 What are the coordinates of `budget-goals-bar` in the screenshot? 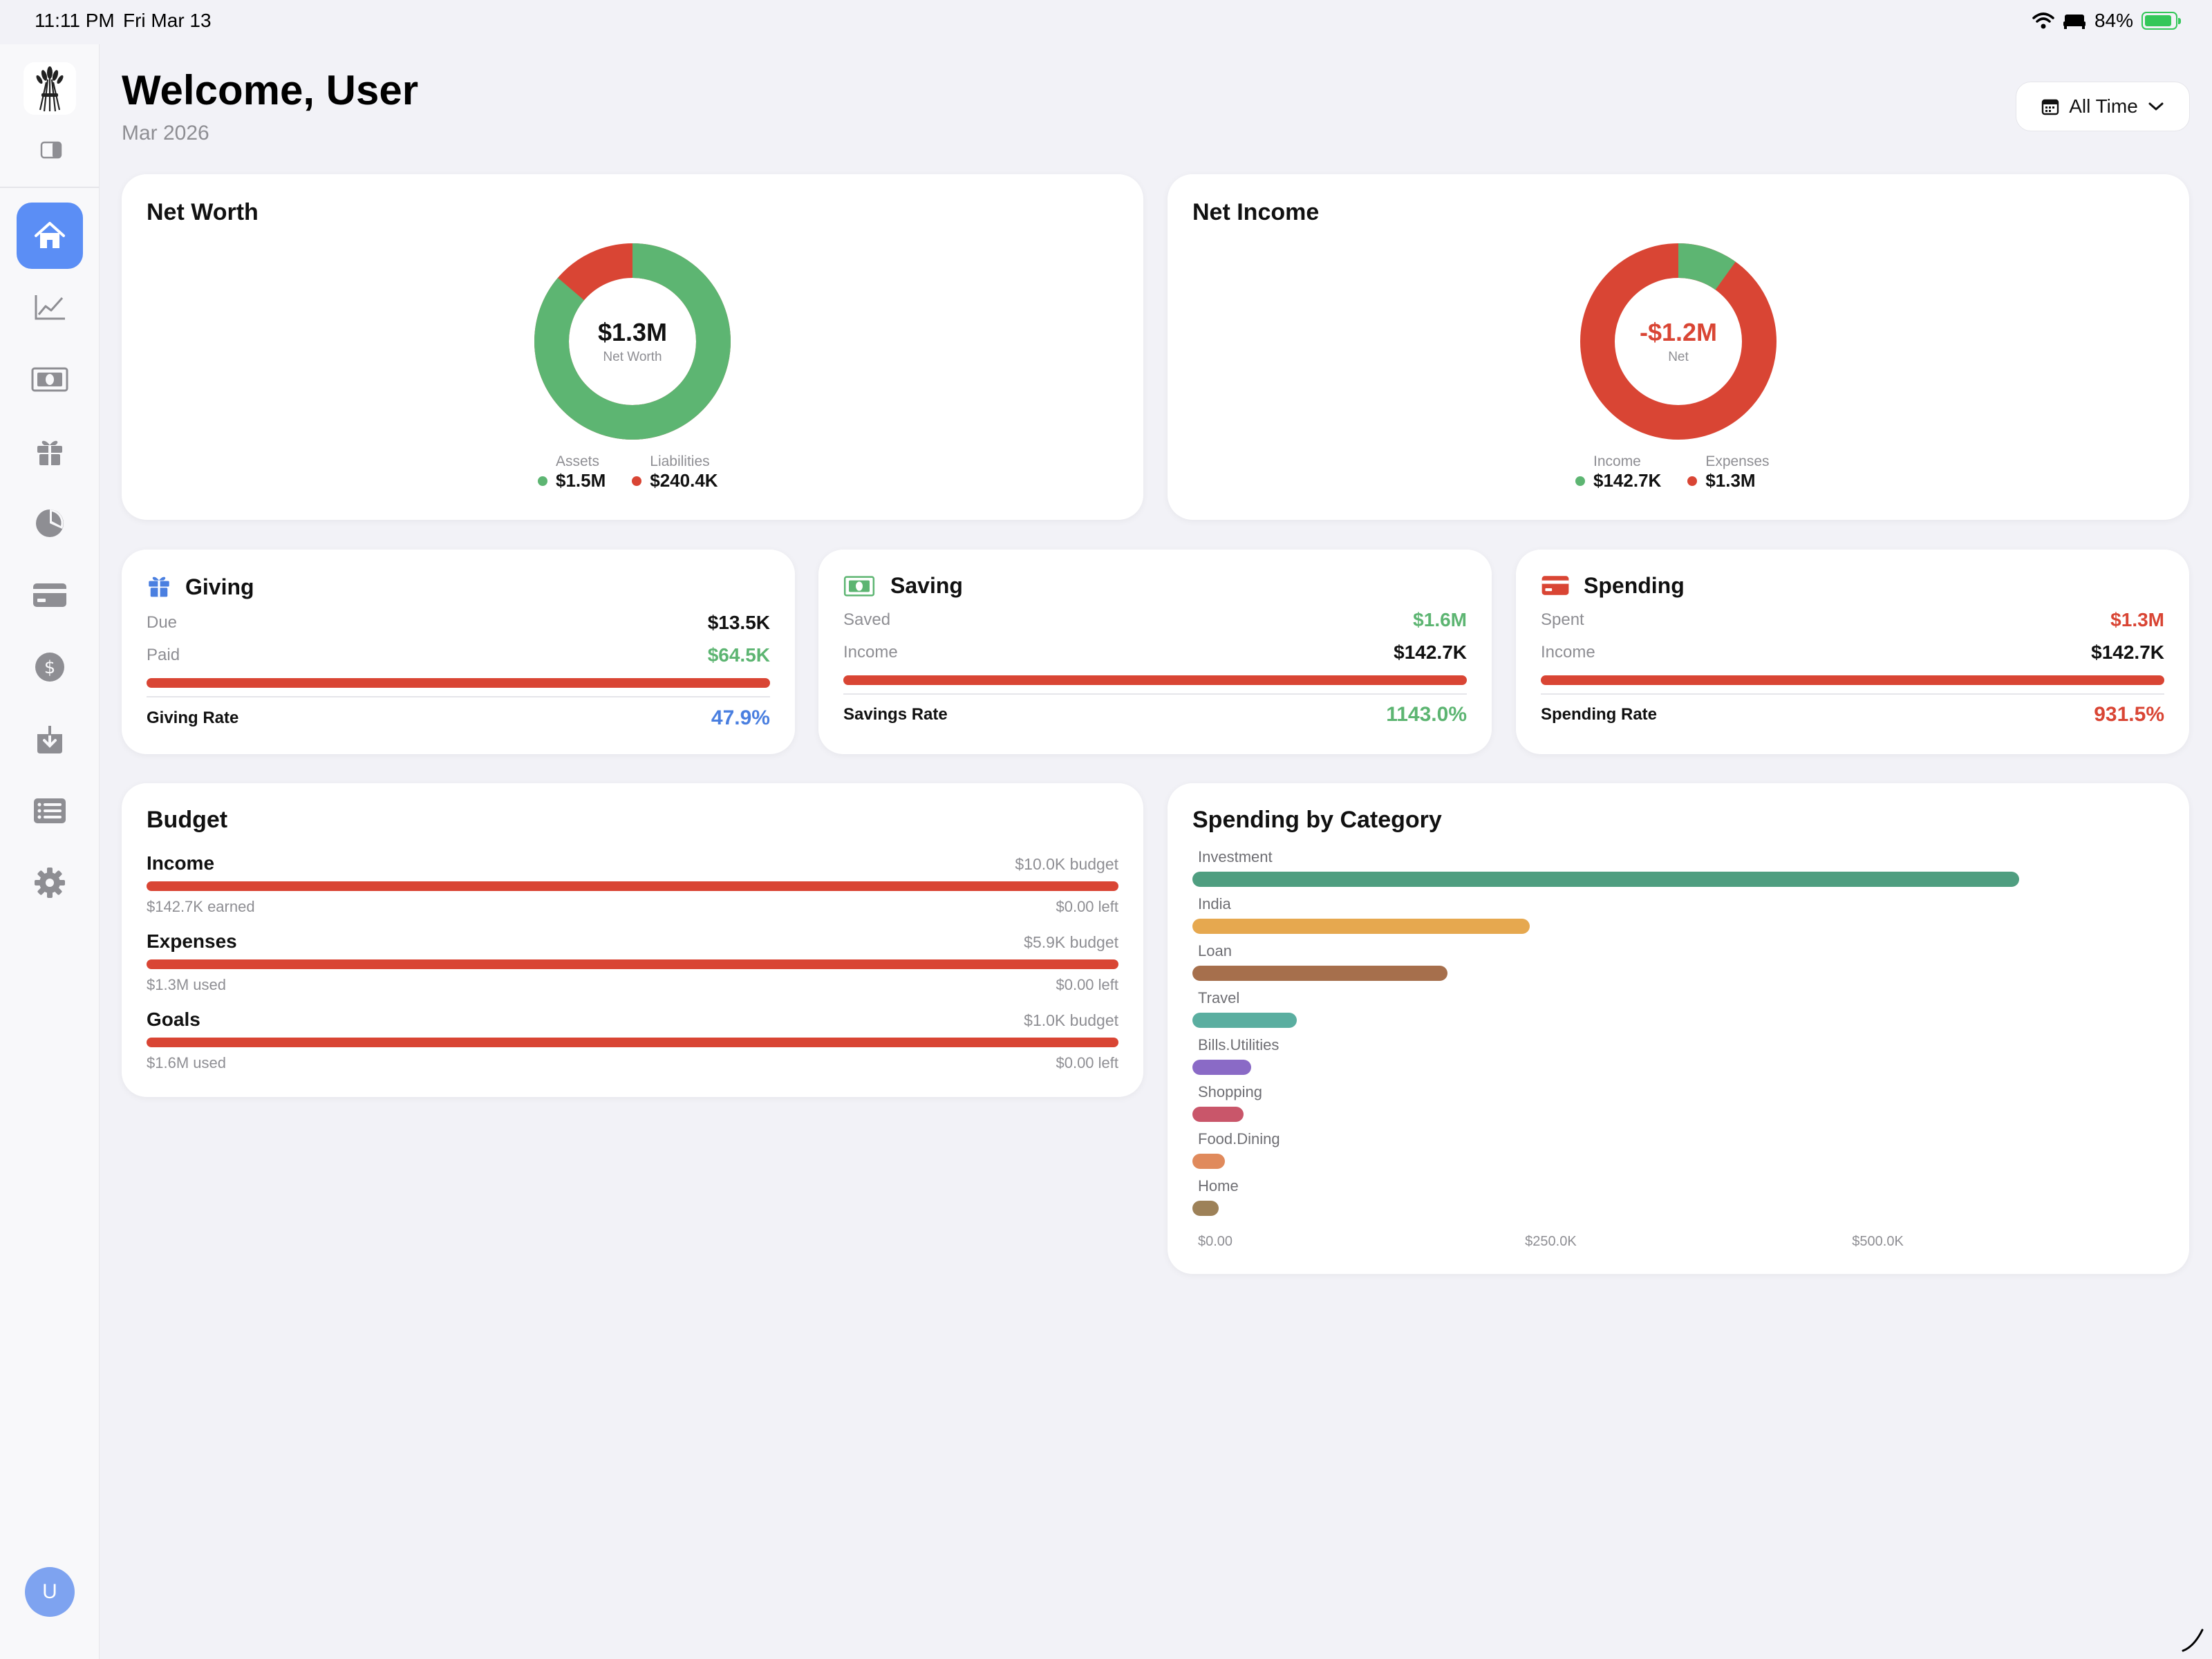 It's located at (632, 1042).